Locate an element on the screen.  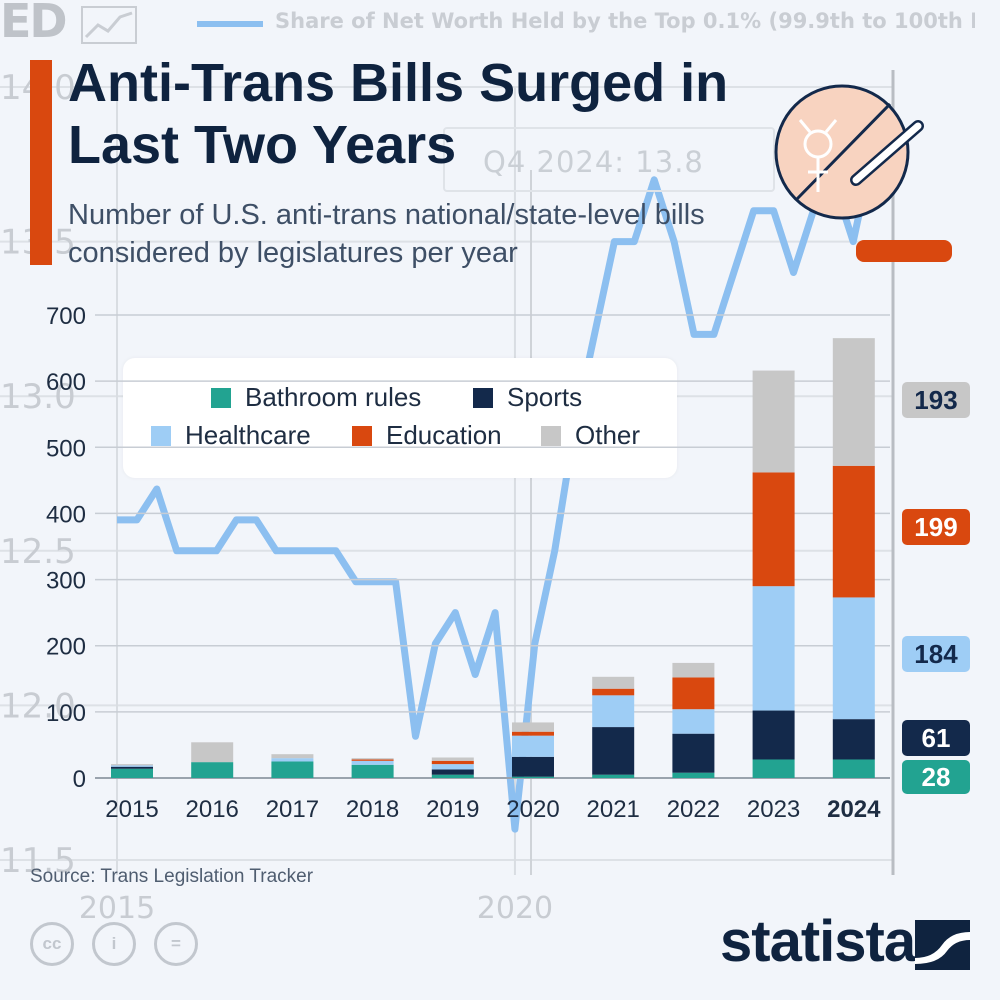
end-label-education: 199 is located at coordinates (936, 527).